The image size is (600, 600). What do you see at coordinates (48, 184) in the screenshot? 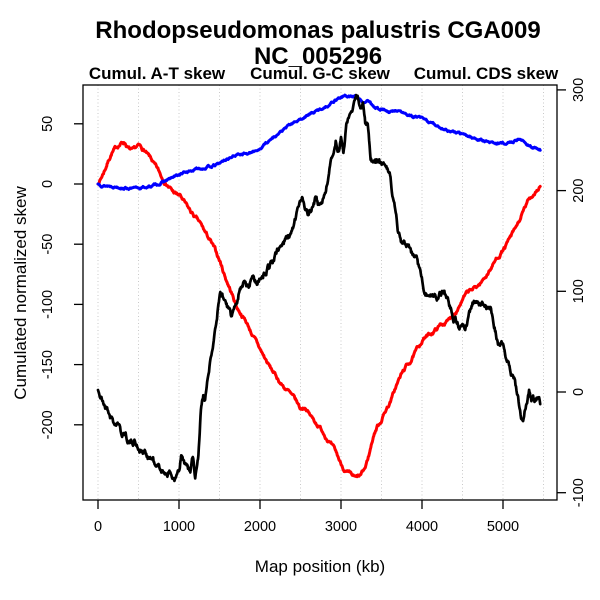
I see `y-left-tick-label: 0` at bounding box center [48, 184].